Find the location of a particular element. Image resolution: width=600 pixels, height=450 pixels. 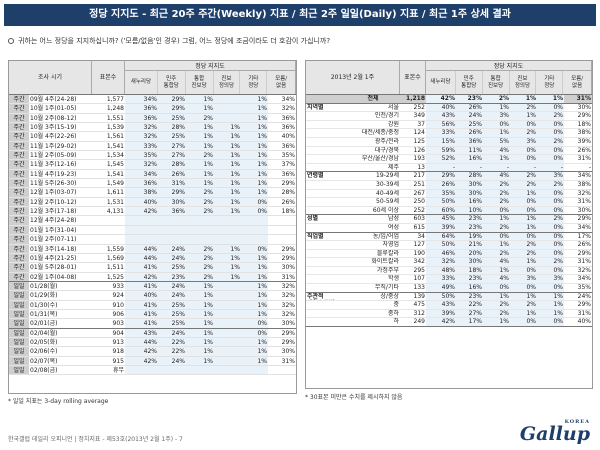

row-sample-size: 34 is located at coordinates (421, 236).